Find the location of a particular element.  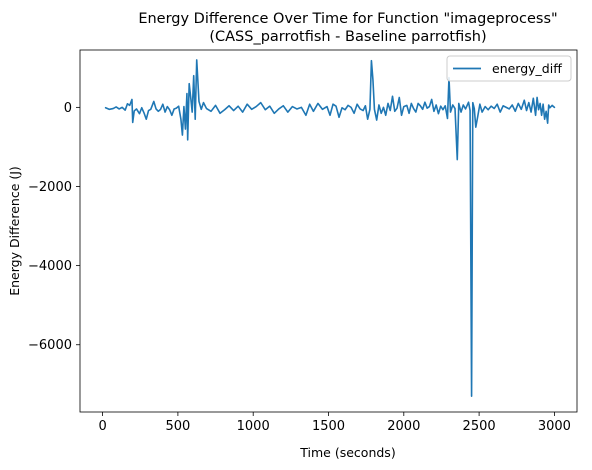

x-tick-label: 2500 is located at coordinates (479, 426).